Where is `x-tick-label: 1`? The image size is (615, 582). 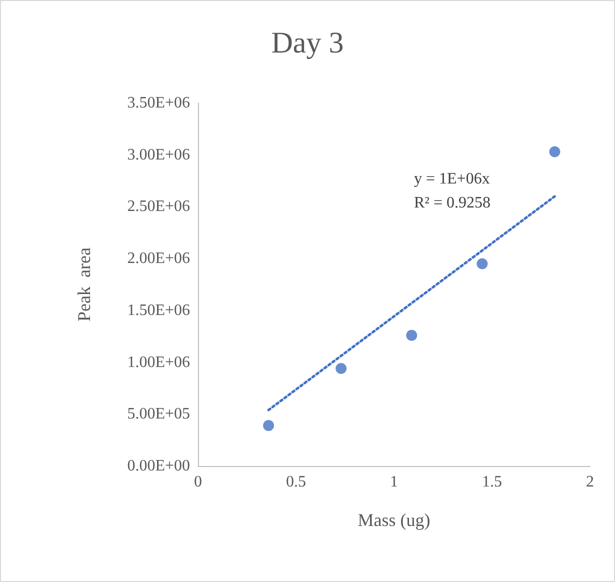
x-tick-label: 1 is located at coordinates (394, 482).